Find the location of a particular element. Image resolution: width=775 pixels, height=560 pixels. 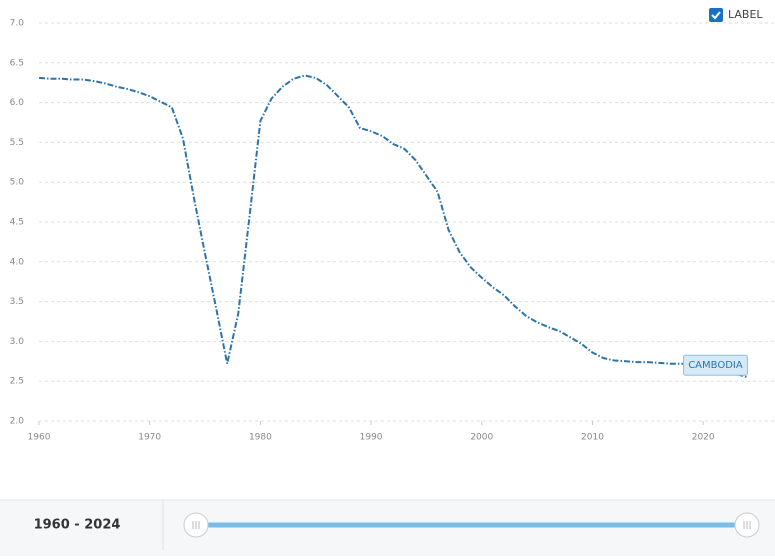

series-label: CAMBODIA is located at coordinates (715, 365).